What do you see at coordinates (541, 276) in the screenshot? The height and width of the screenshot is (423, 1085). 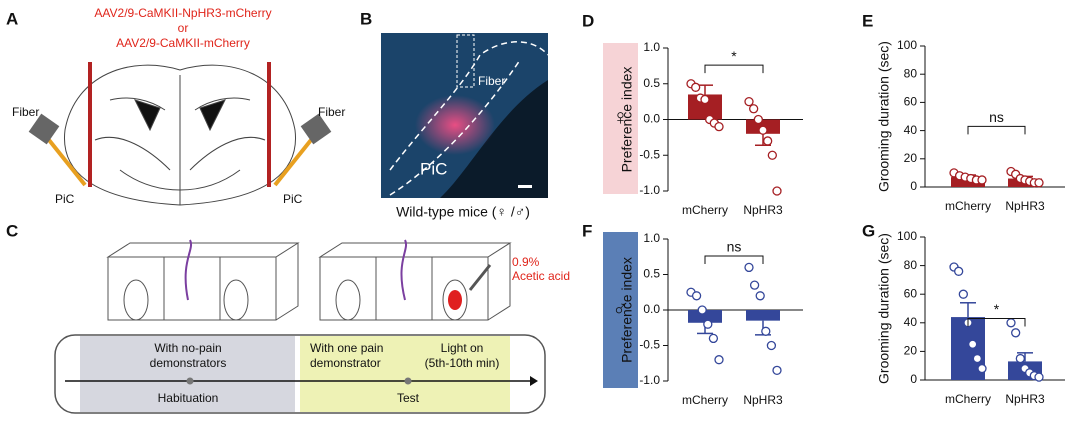 I see `acid-label: Acetic acid` at bounding box center [541, 276].